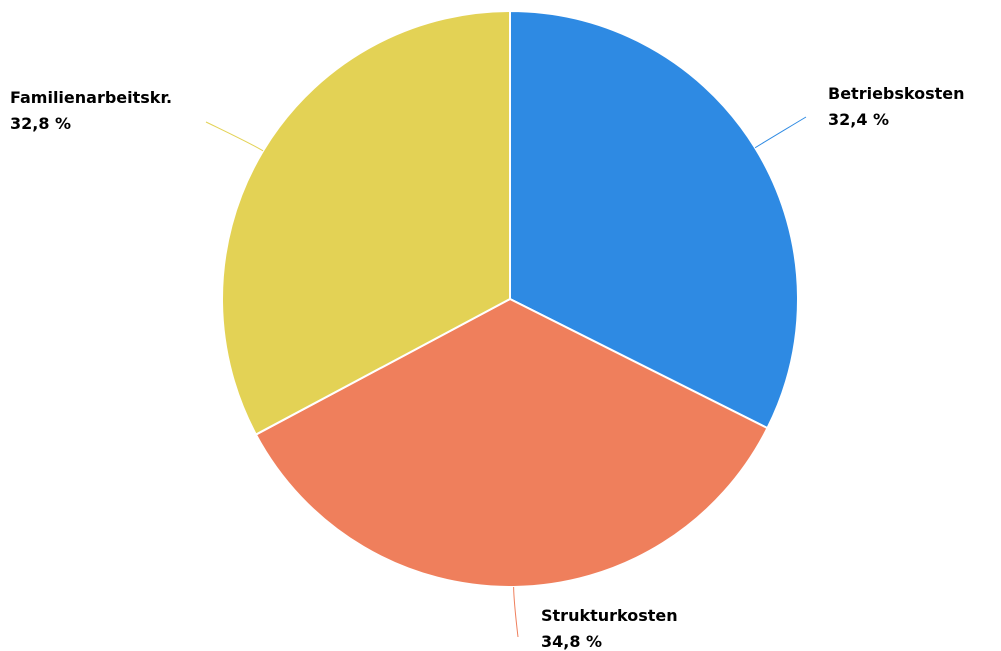 This screenshot has height=651, width=1001. Describe the element at coordinates (571, 641) in the screenshot. I see `slice-value-strukturkosten: 34,8 %` at that location.